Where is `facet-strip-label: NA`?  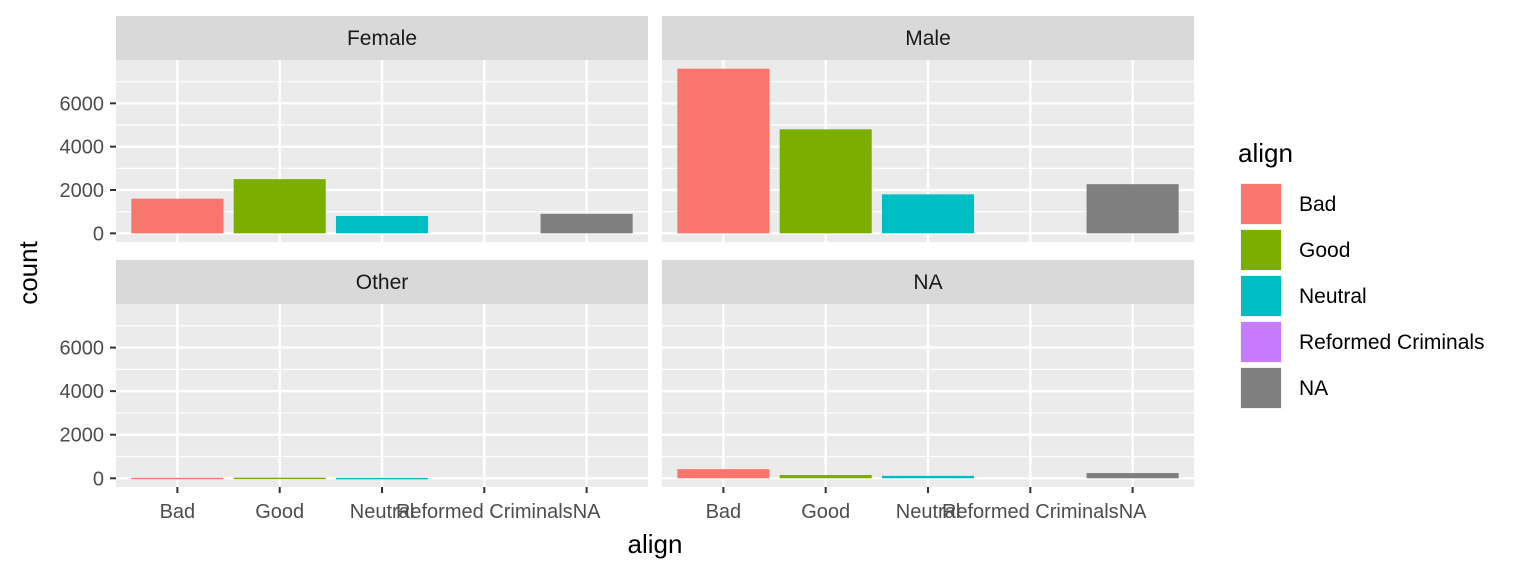
facet-strip-label: NA is located at coordinates (927, 282).